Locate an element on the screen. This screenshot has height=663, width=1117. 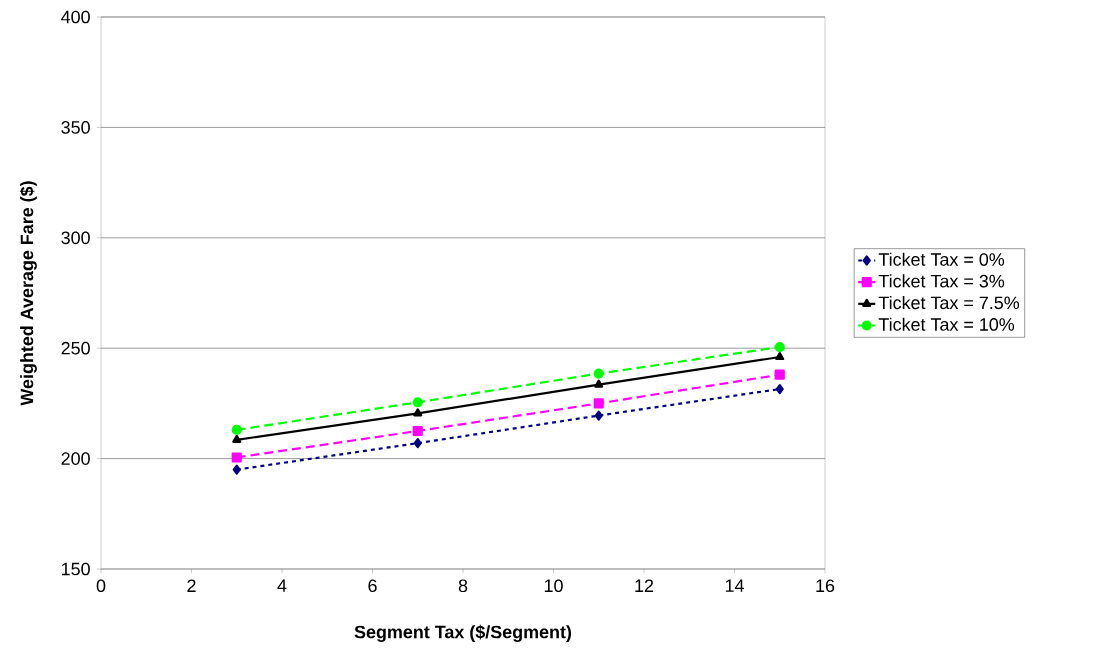
y-tick-label: 250 is located at coordinates (75, 348).